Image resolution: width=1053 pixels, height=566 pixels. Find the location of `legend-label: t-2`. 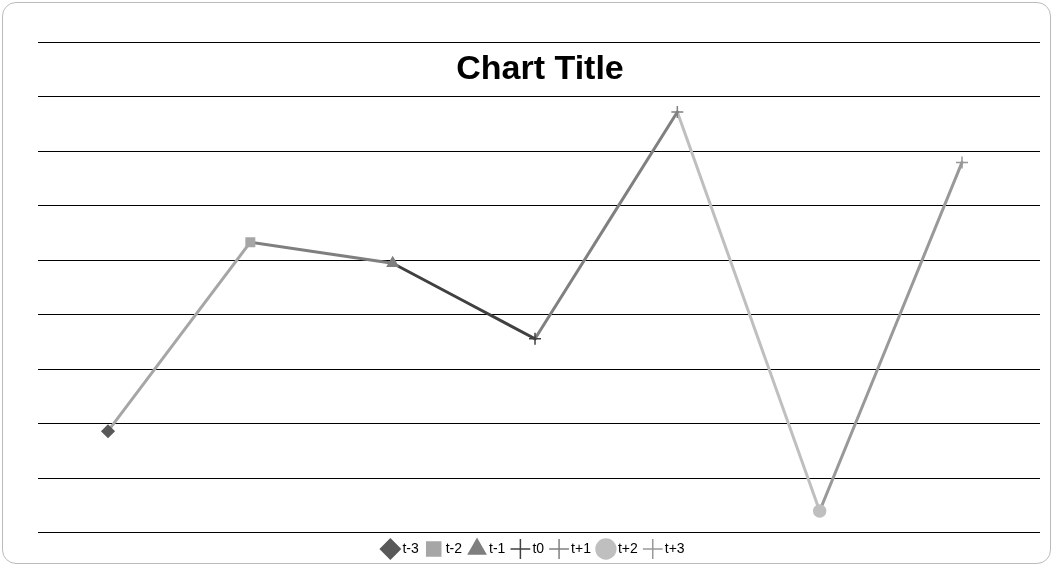

legend-label: t-2 is located at coordinates (454, 547).